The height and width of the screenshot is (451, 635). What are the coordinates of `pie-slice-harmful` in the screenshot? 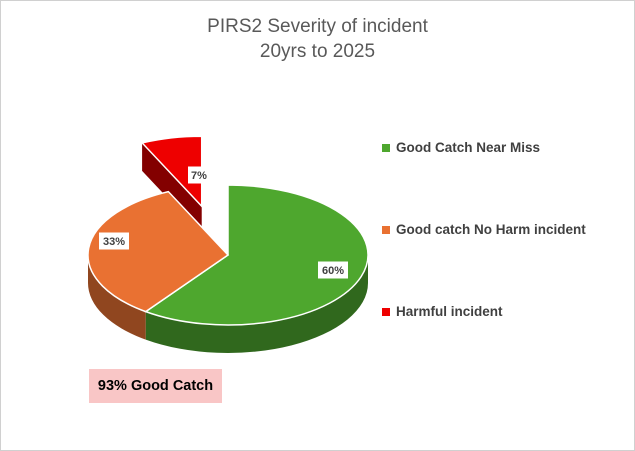 It's located at (171, 172).